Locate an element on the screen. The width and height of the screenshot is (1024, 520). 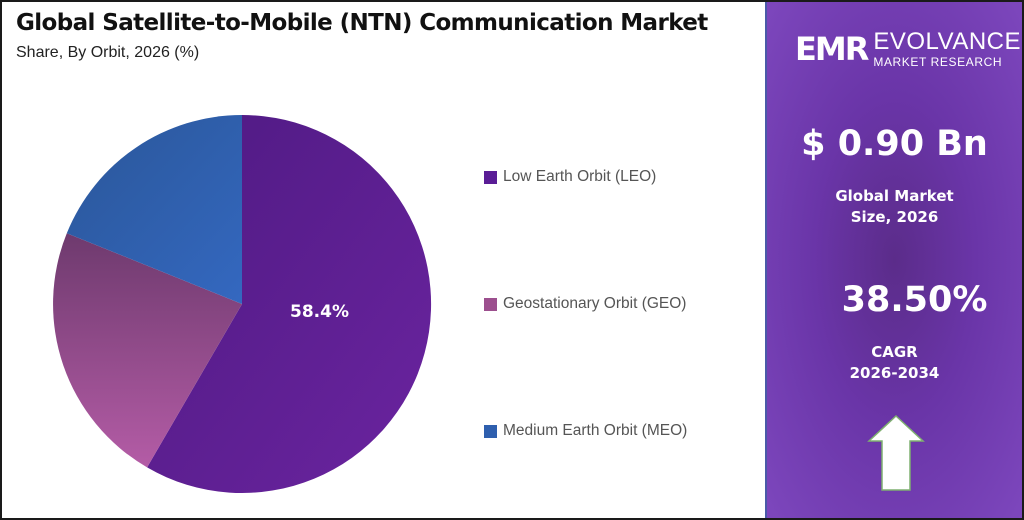
cagr-label: CAGR 2026-2034 is located at coordinates (894, 363).